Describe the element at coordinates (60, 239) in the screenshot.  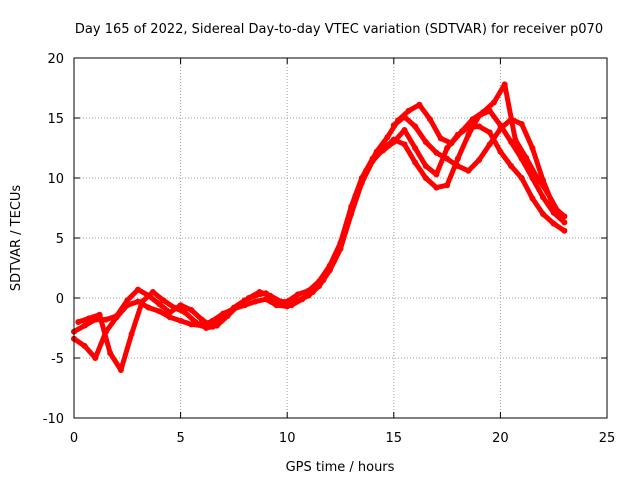
I see `y-tick-label: 5` at that location.